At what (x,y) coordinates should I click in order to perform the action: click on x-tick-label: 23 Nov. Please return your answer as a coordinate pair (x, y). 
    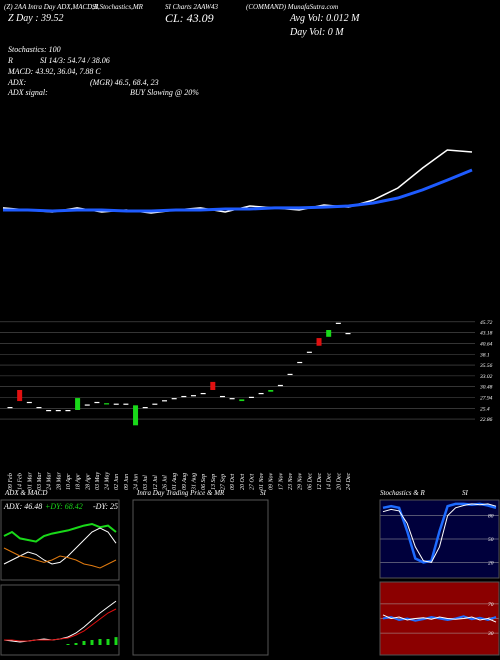
    Looking at the image, I should click on (291, 481).